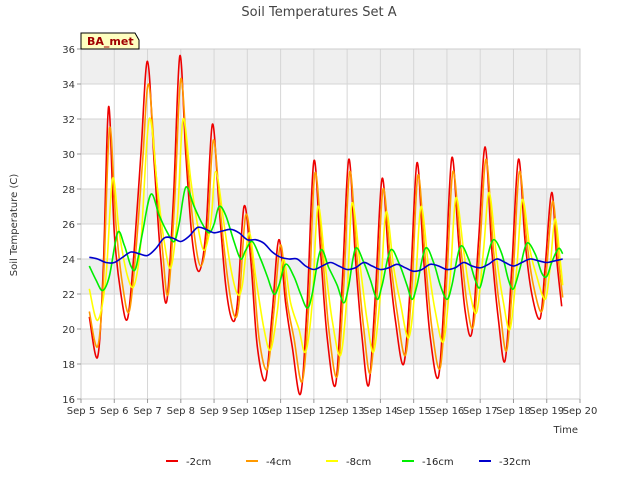 This screenshot has width=640, height=480. I want to click on y-tick-label: 20, so click(68, 330).